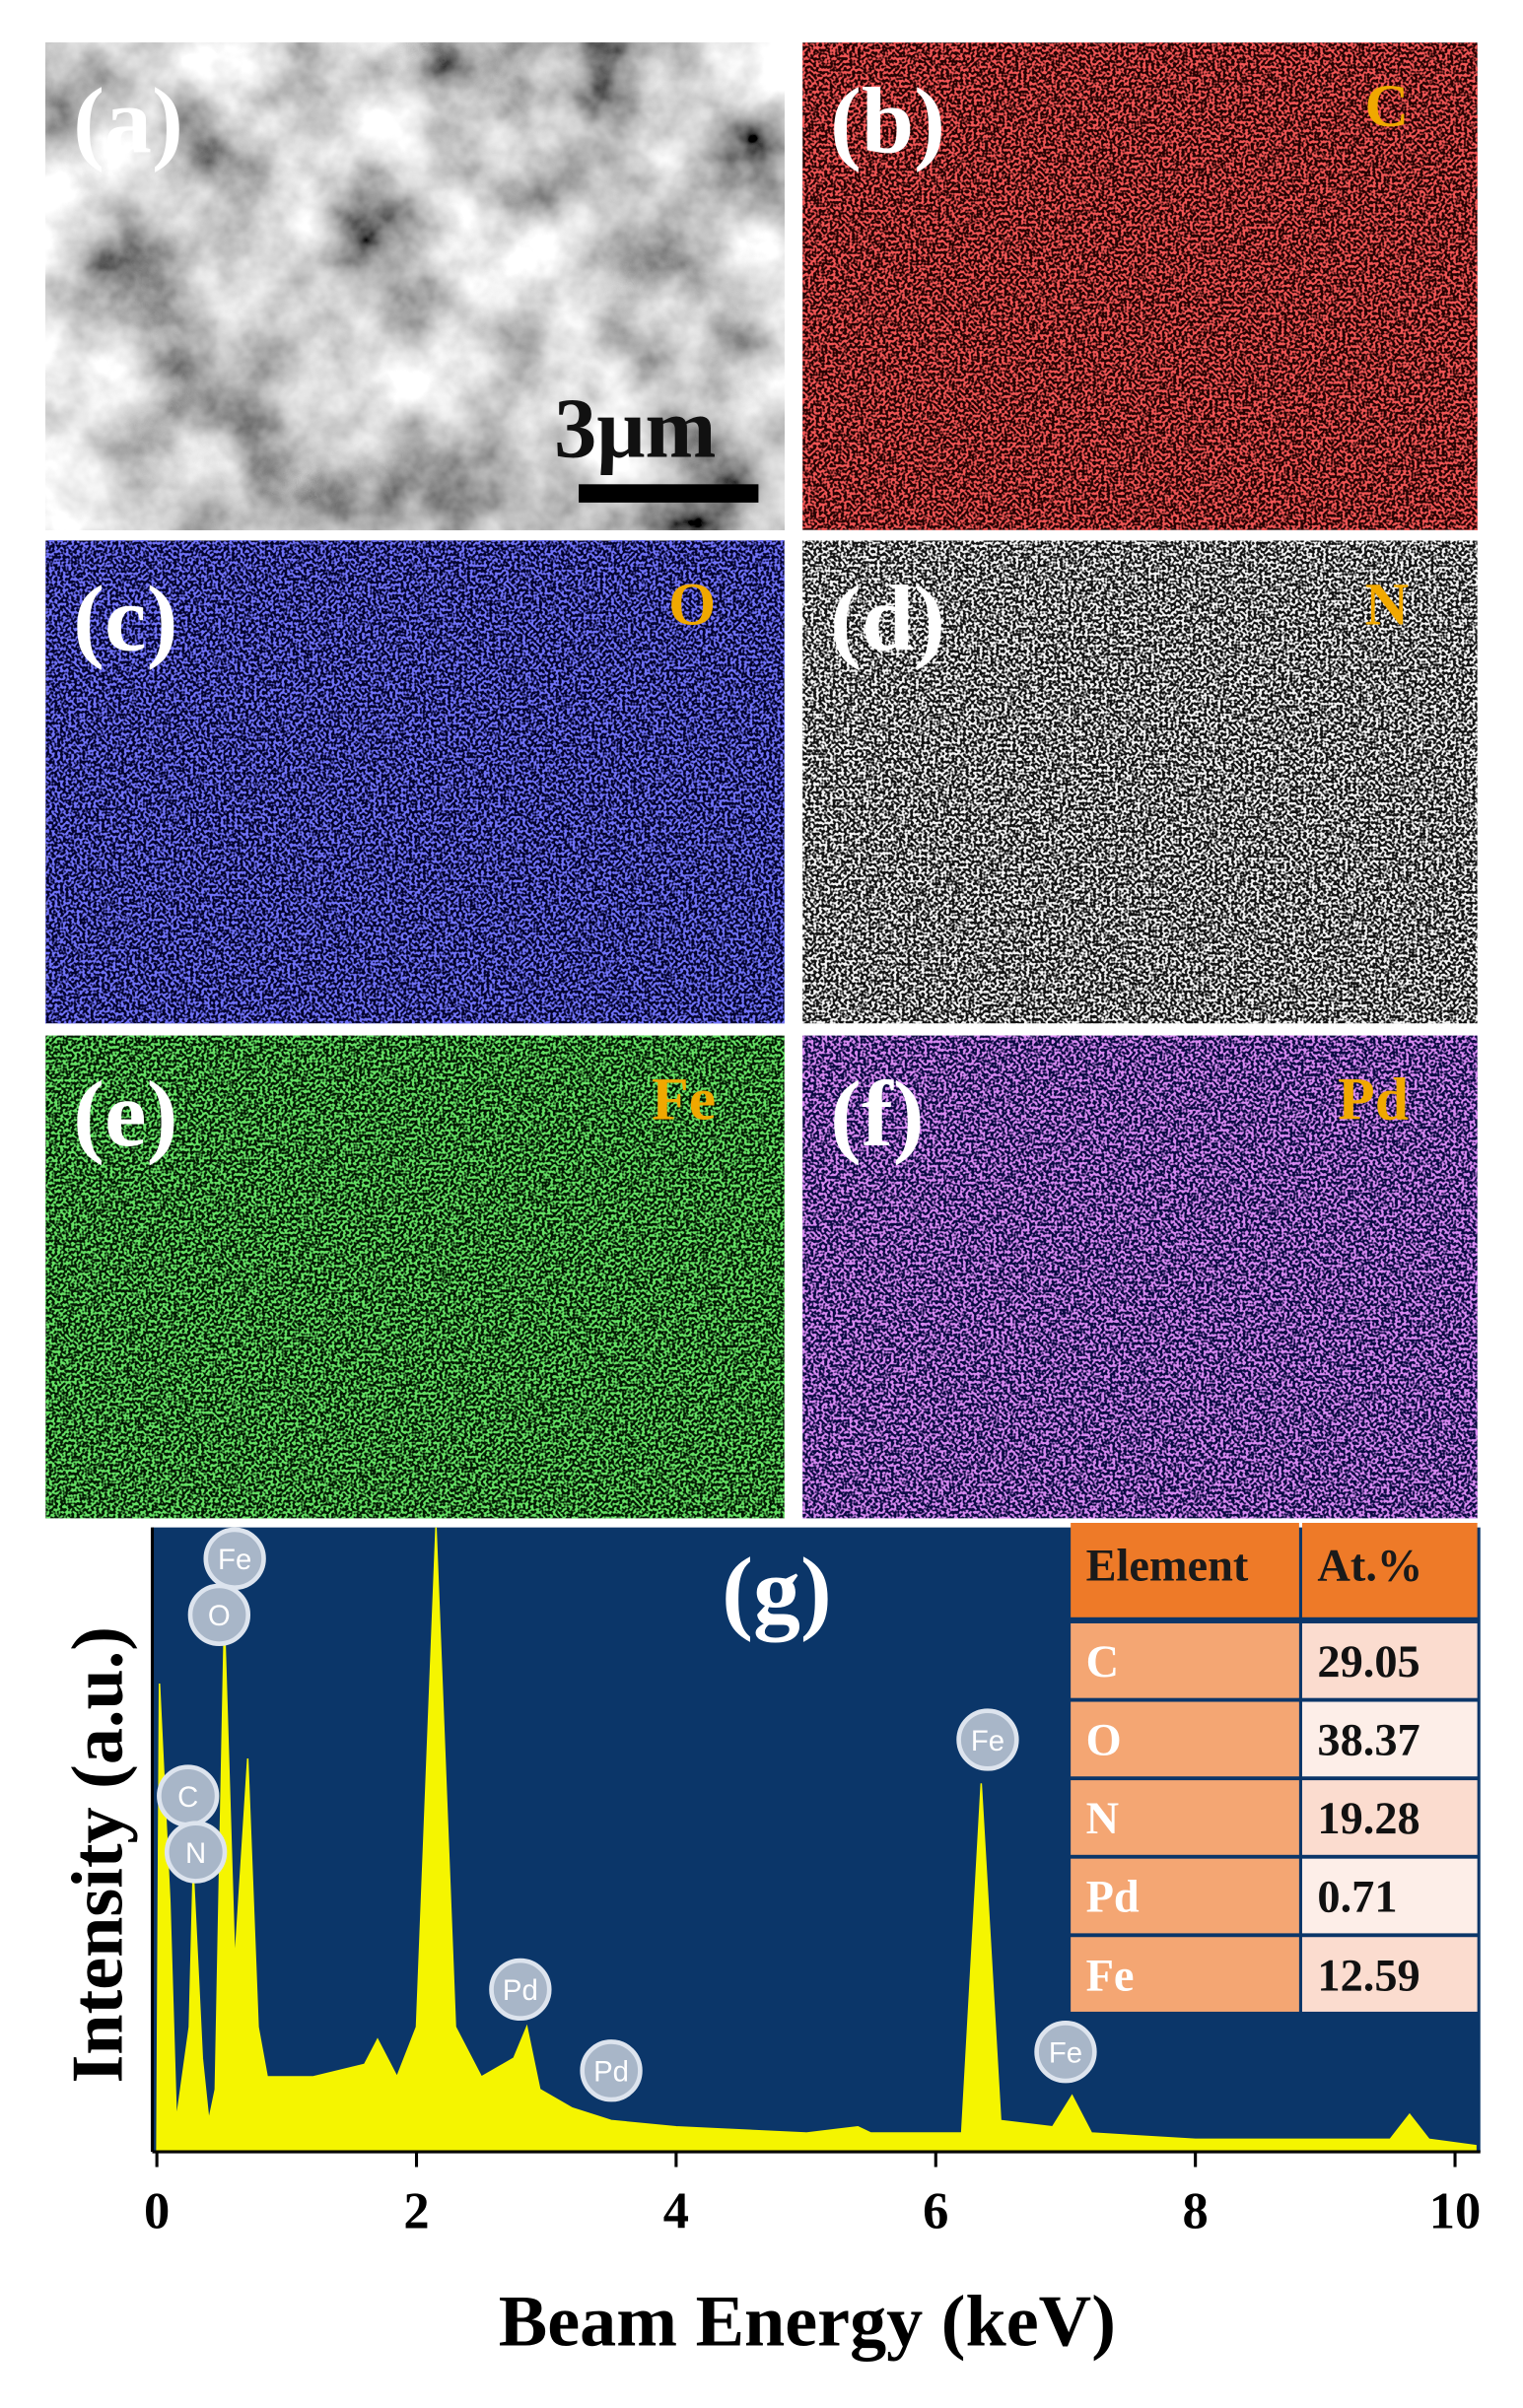  I want to click on table-cell-text: 19.28, so click(1368, 1819).